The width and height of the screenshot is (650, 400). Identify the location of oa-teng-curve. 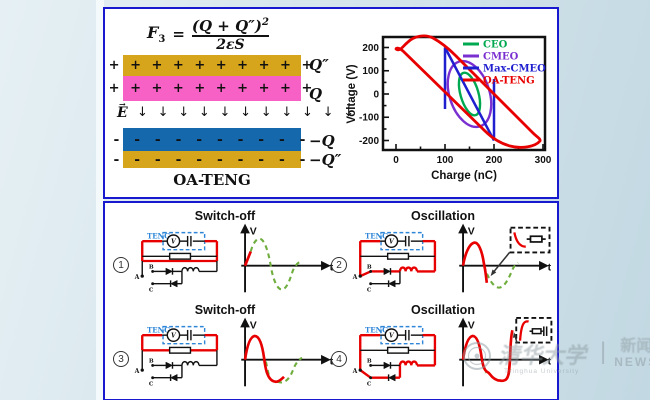
(468, 91).